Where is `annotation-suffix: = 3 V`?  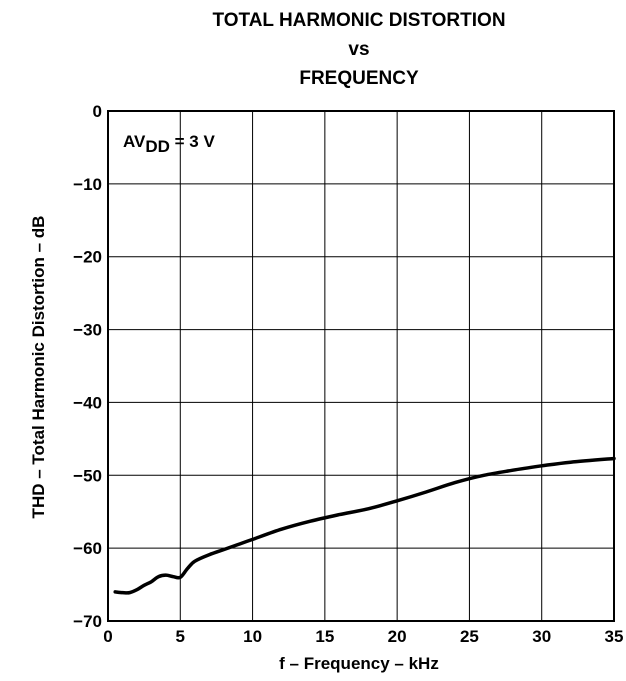 annotation-suffix: = 3 V is located at coordinates (193, 141).